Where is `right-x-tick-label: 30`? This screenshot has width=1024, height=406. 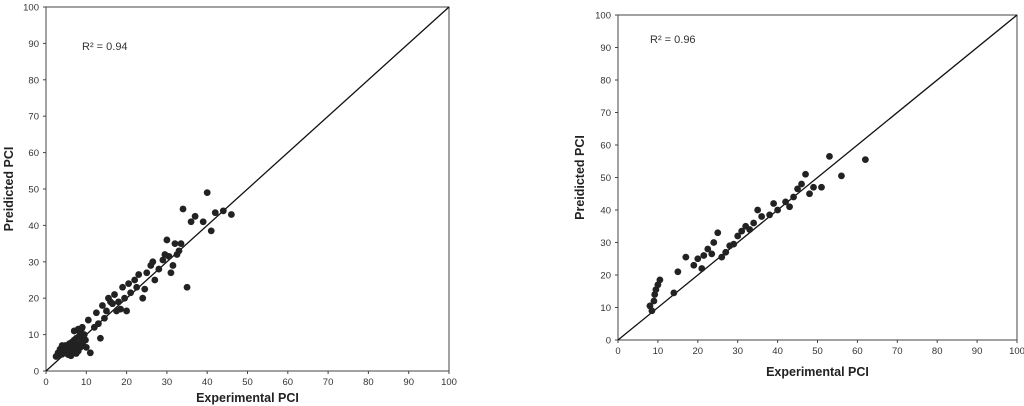
right-x-tick-label: 30 is located at coordinates (737, 351).